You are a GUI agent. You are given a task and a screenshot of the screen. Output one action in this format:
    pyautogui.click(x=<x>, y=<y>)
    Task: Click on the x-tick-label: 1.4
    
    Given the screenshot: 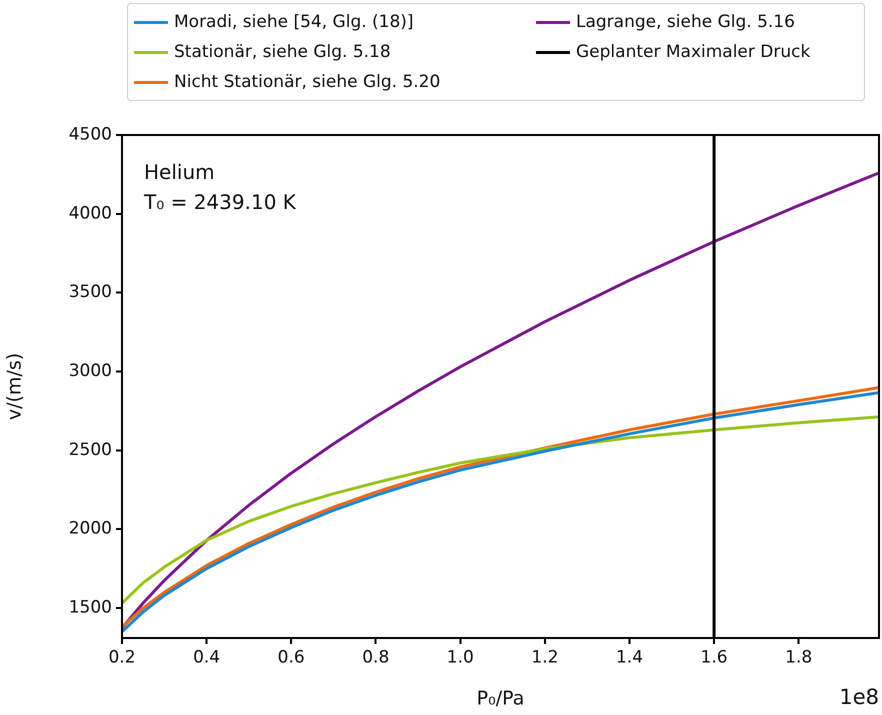 What is the action you would take?
    pyautogui.click(x=630, y=658)
    